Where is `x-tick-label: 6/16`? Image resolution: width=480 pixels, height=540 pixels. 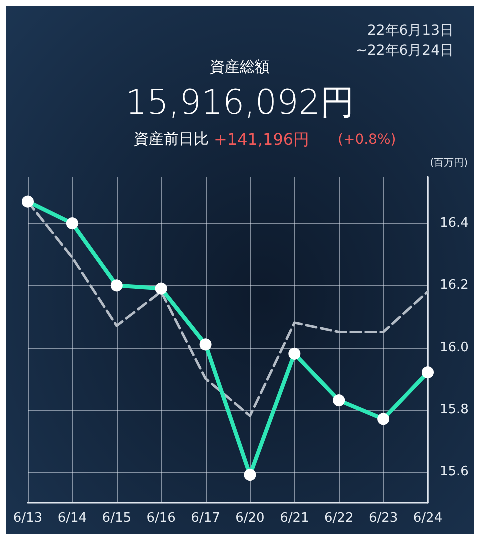
x-tick-label: 6/16 is located at coordinates (161, 518).